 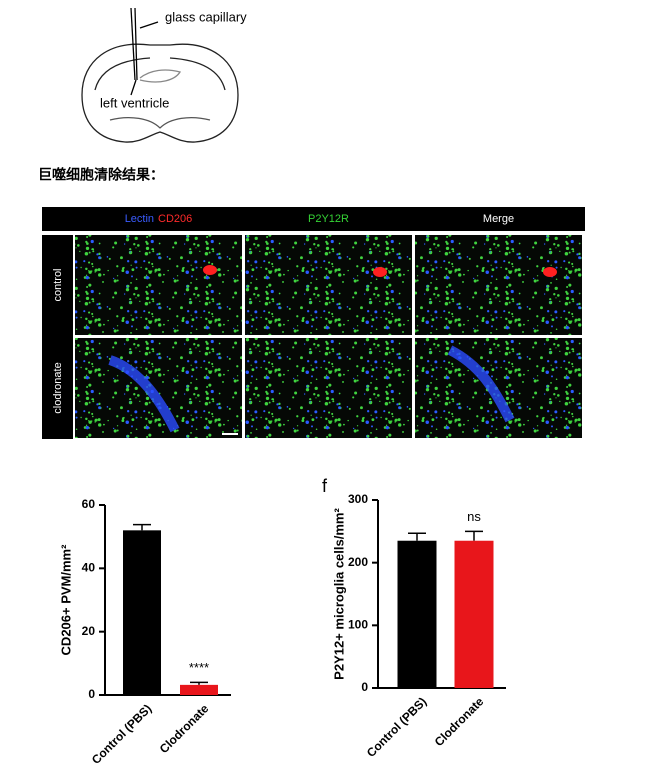 I want to click on column-header-part: P2Y12R, so click(x=328, y=219).